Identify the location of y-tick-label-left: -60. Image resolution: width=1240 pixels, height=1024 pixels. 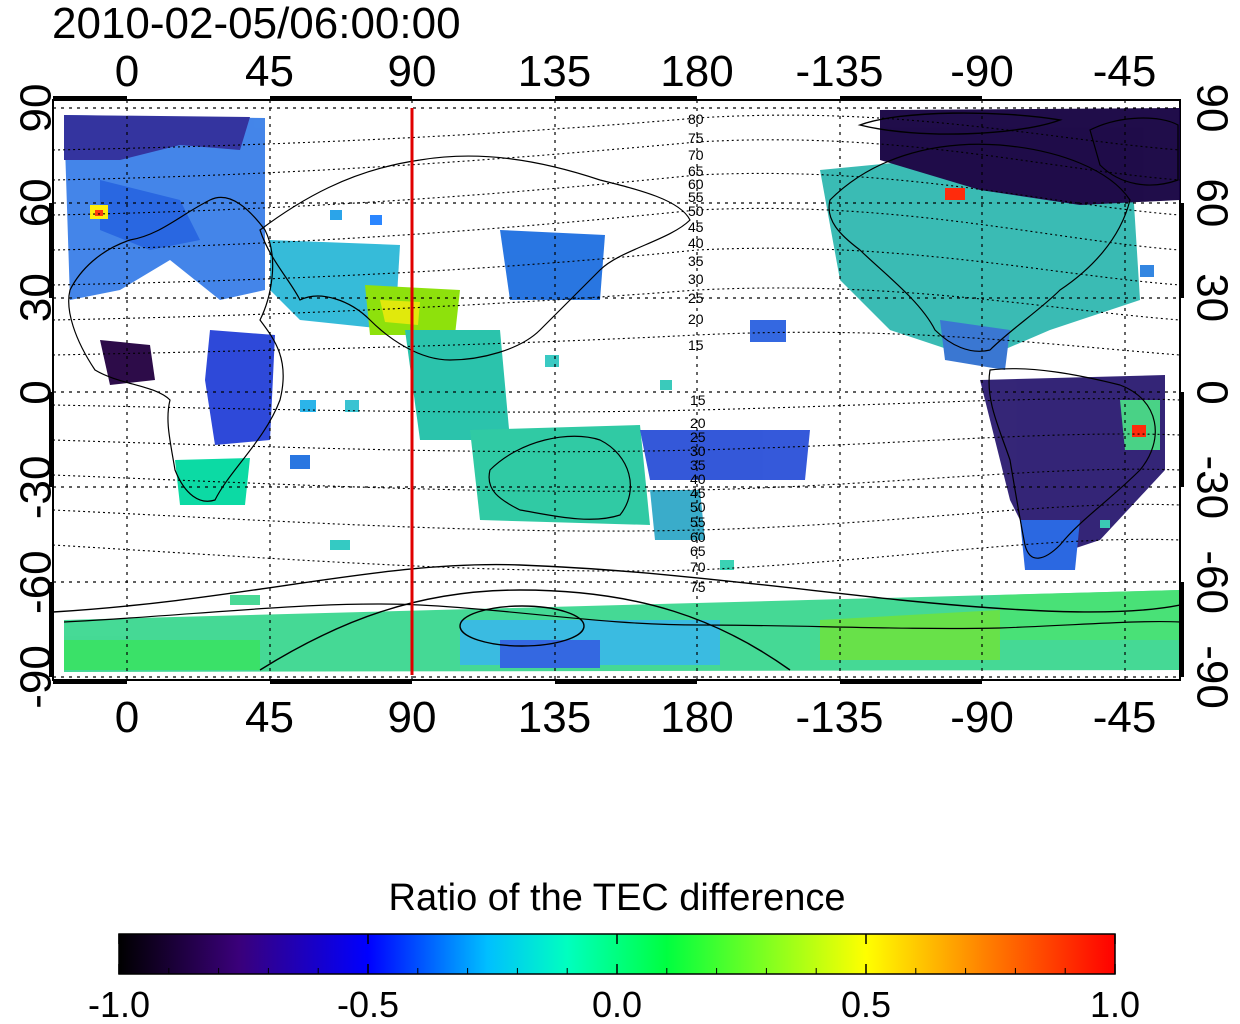
(36, 582).